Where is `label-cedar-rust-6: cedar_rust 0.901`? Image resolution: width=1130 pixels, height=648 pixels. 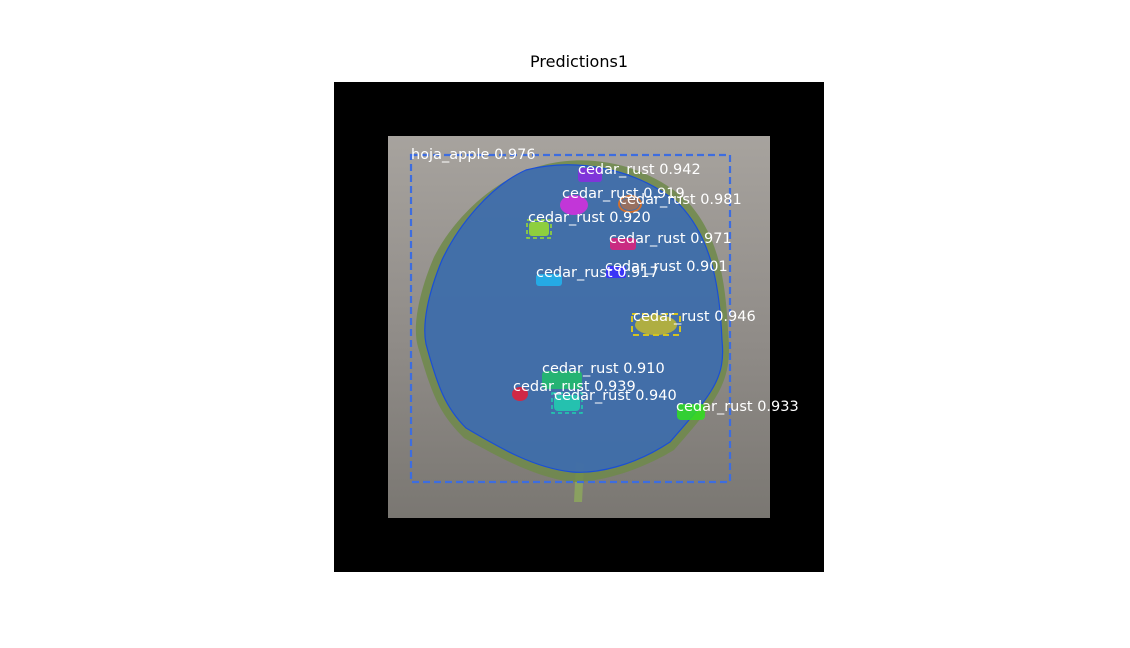 label-cedar-rust-6: cedar_rust 0.901 is located at coordinates (666, 267).